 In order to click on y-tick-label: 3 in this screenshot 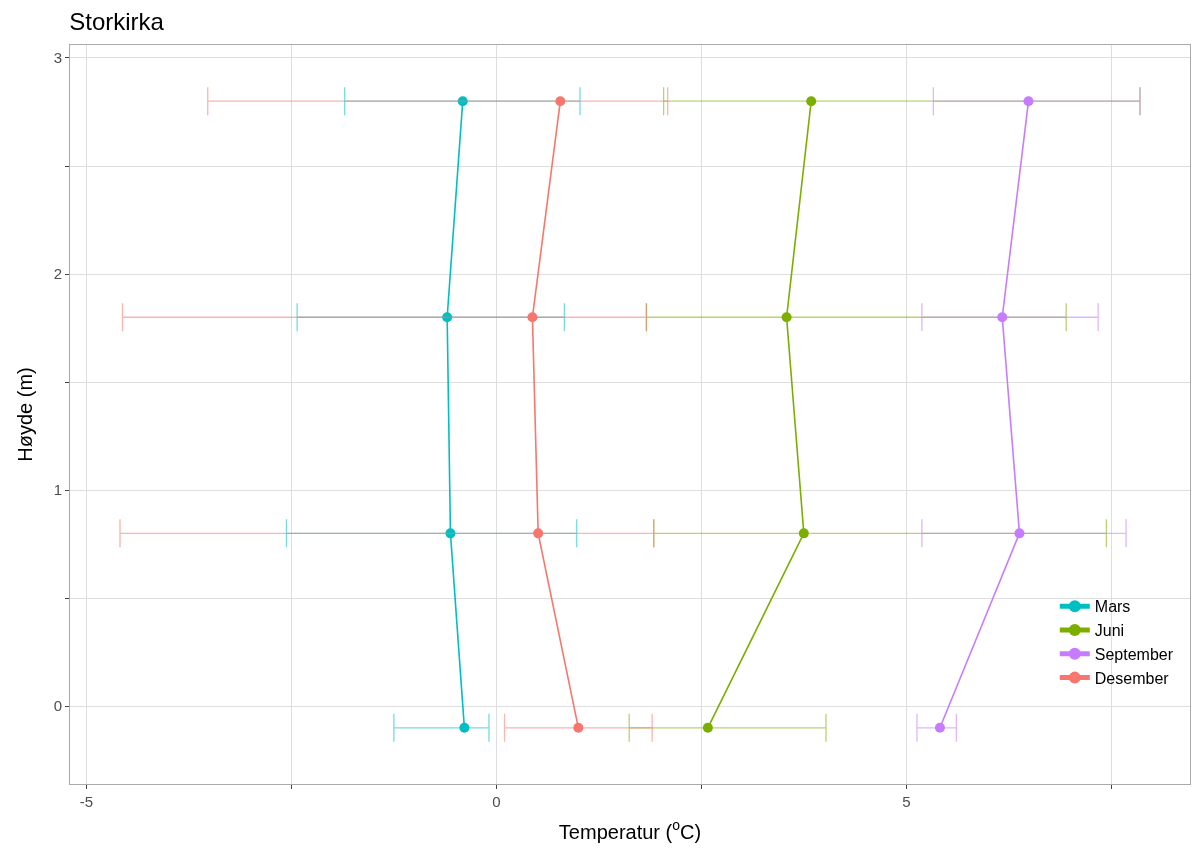, I will do `click(57, 58)`.